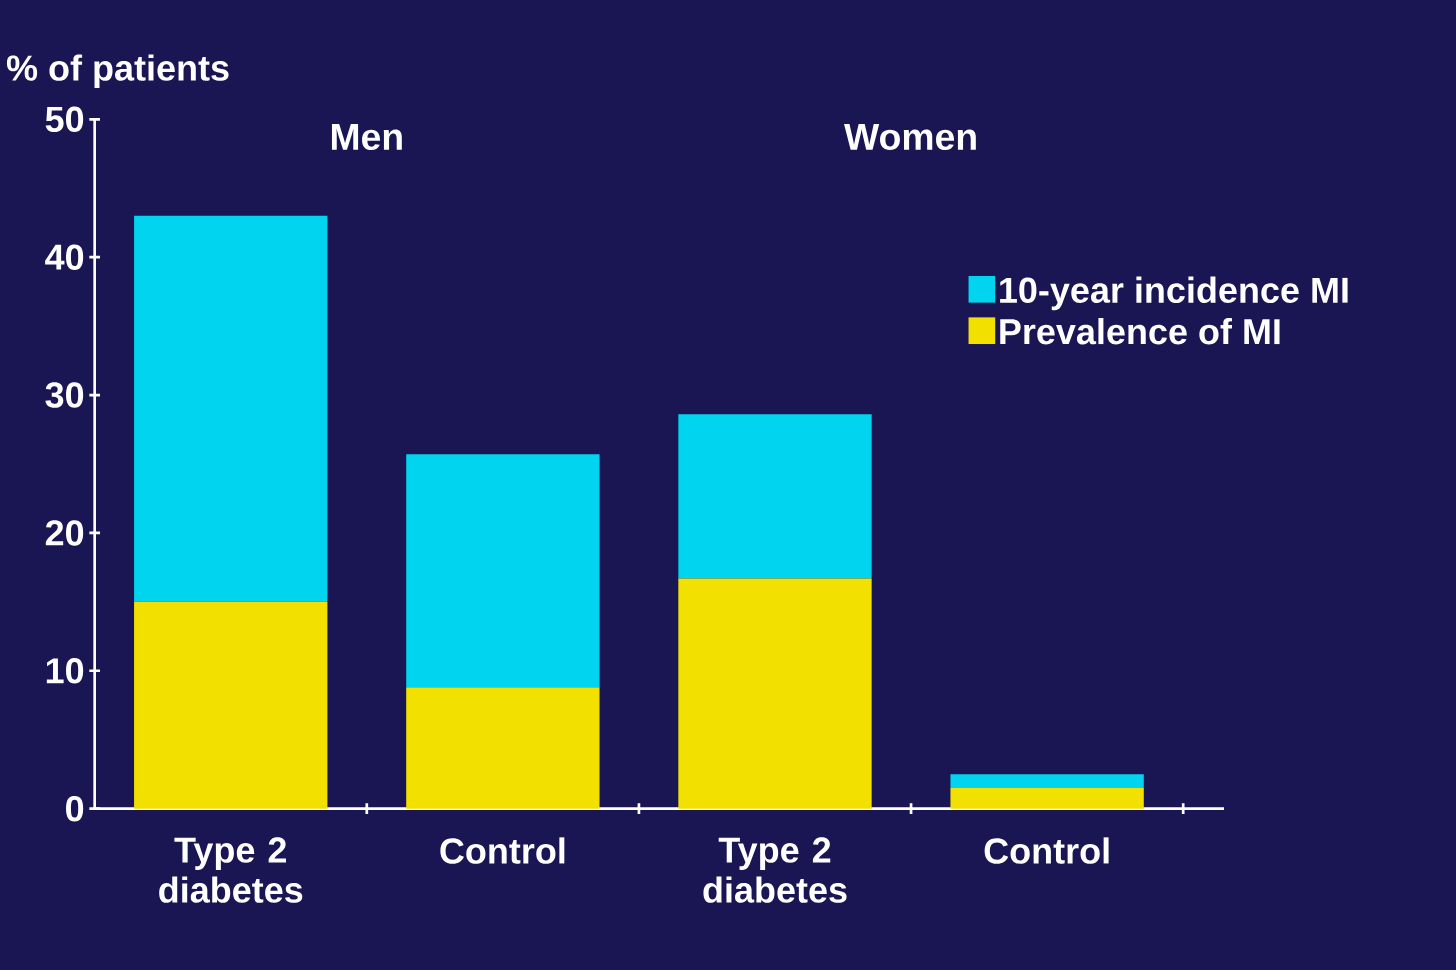 Image resolution: width=1456 pixels, height=970 pixels. What do you see at coordinates (64, 119) in the screenshot?
I see `y-tick-label: 50` at bounding box center [64, 119].